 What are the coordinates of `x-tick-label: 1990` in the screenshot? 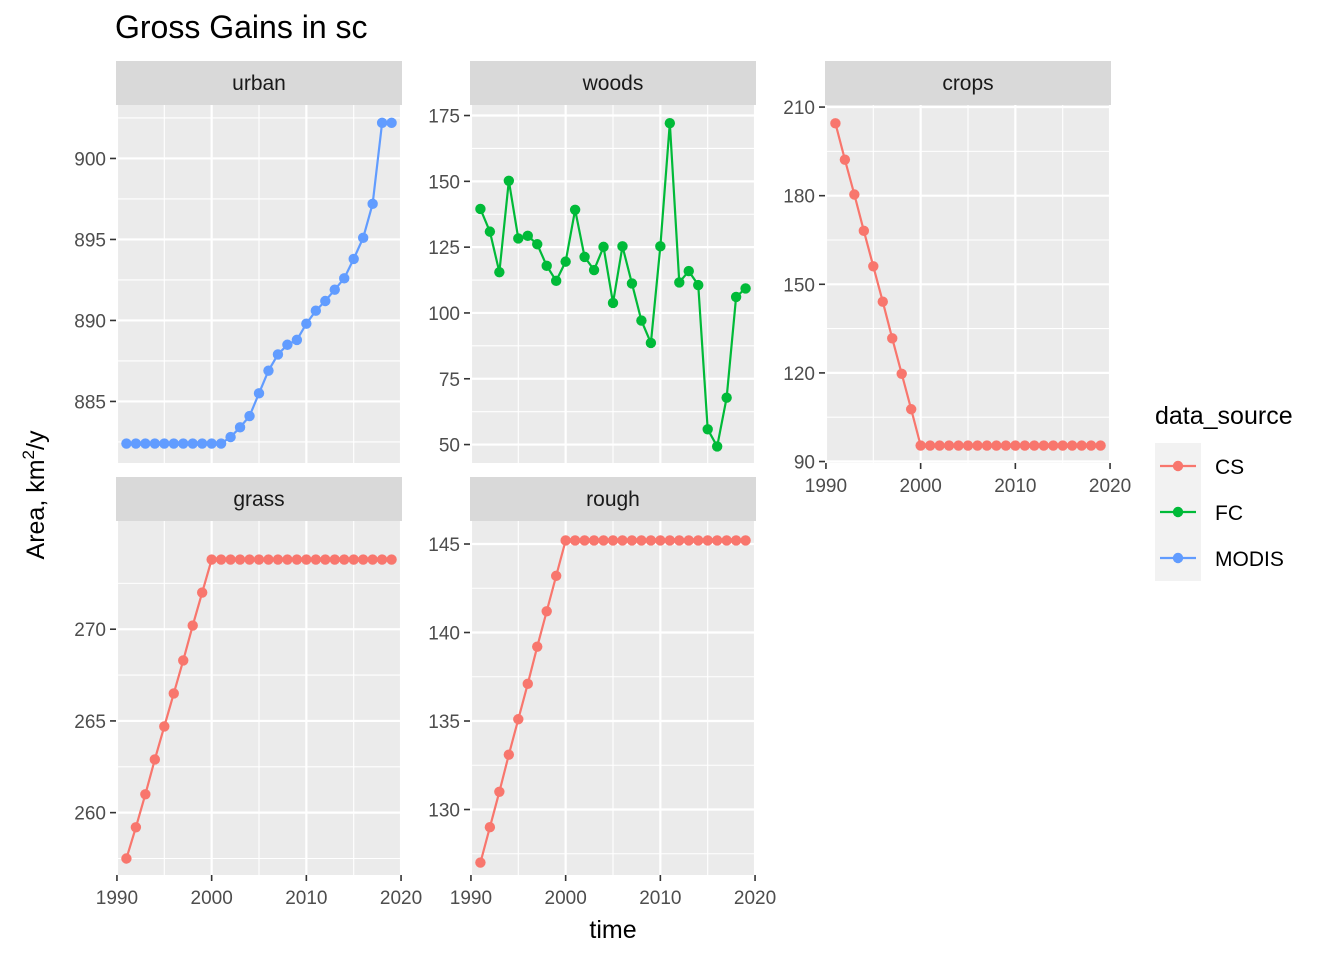 It's located at (471, 898).